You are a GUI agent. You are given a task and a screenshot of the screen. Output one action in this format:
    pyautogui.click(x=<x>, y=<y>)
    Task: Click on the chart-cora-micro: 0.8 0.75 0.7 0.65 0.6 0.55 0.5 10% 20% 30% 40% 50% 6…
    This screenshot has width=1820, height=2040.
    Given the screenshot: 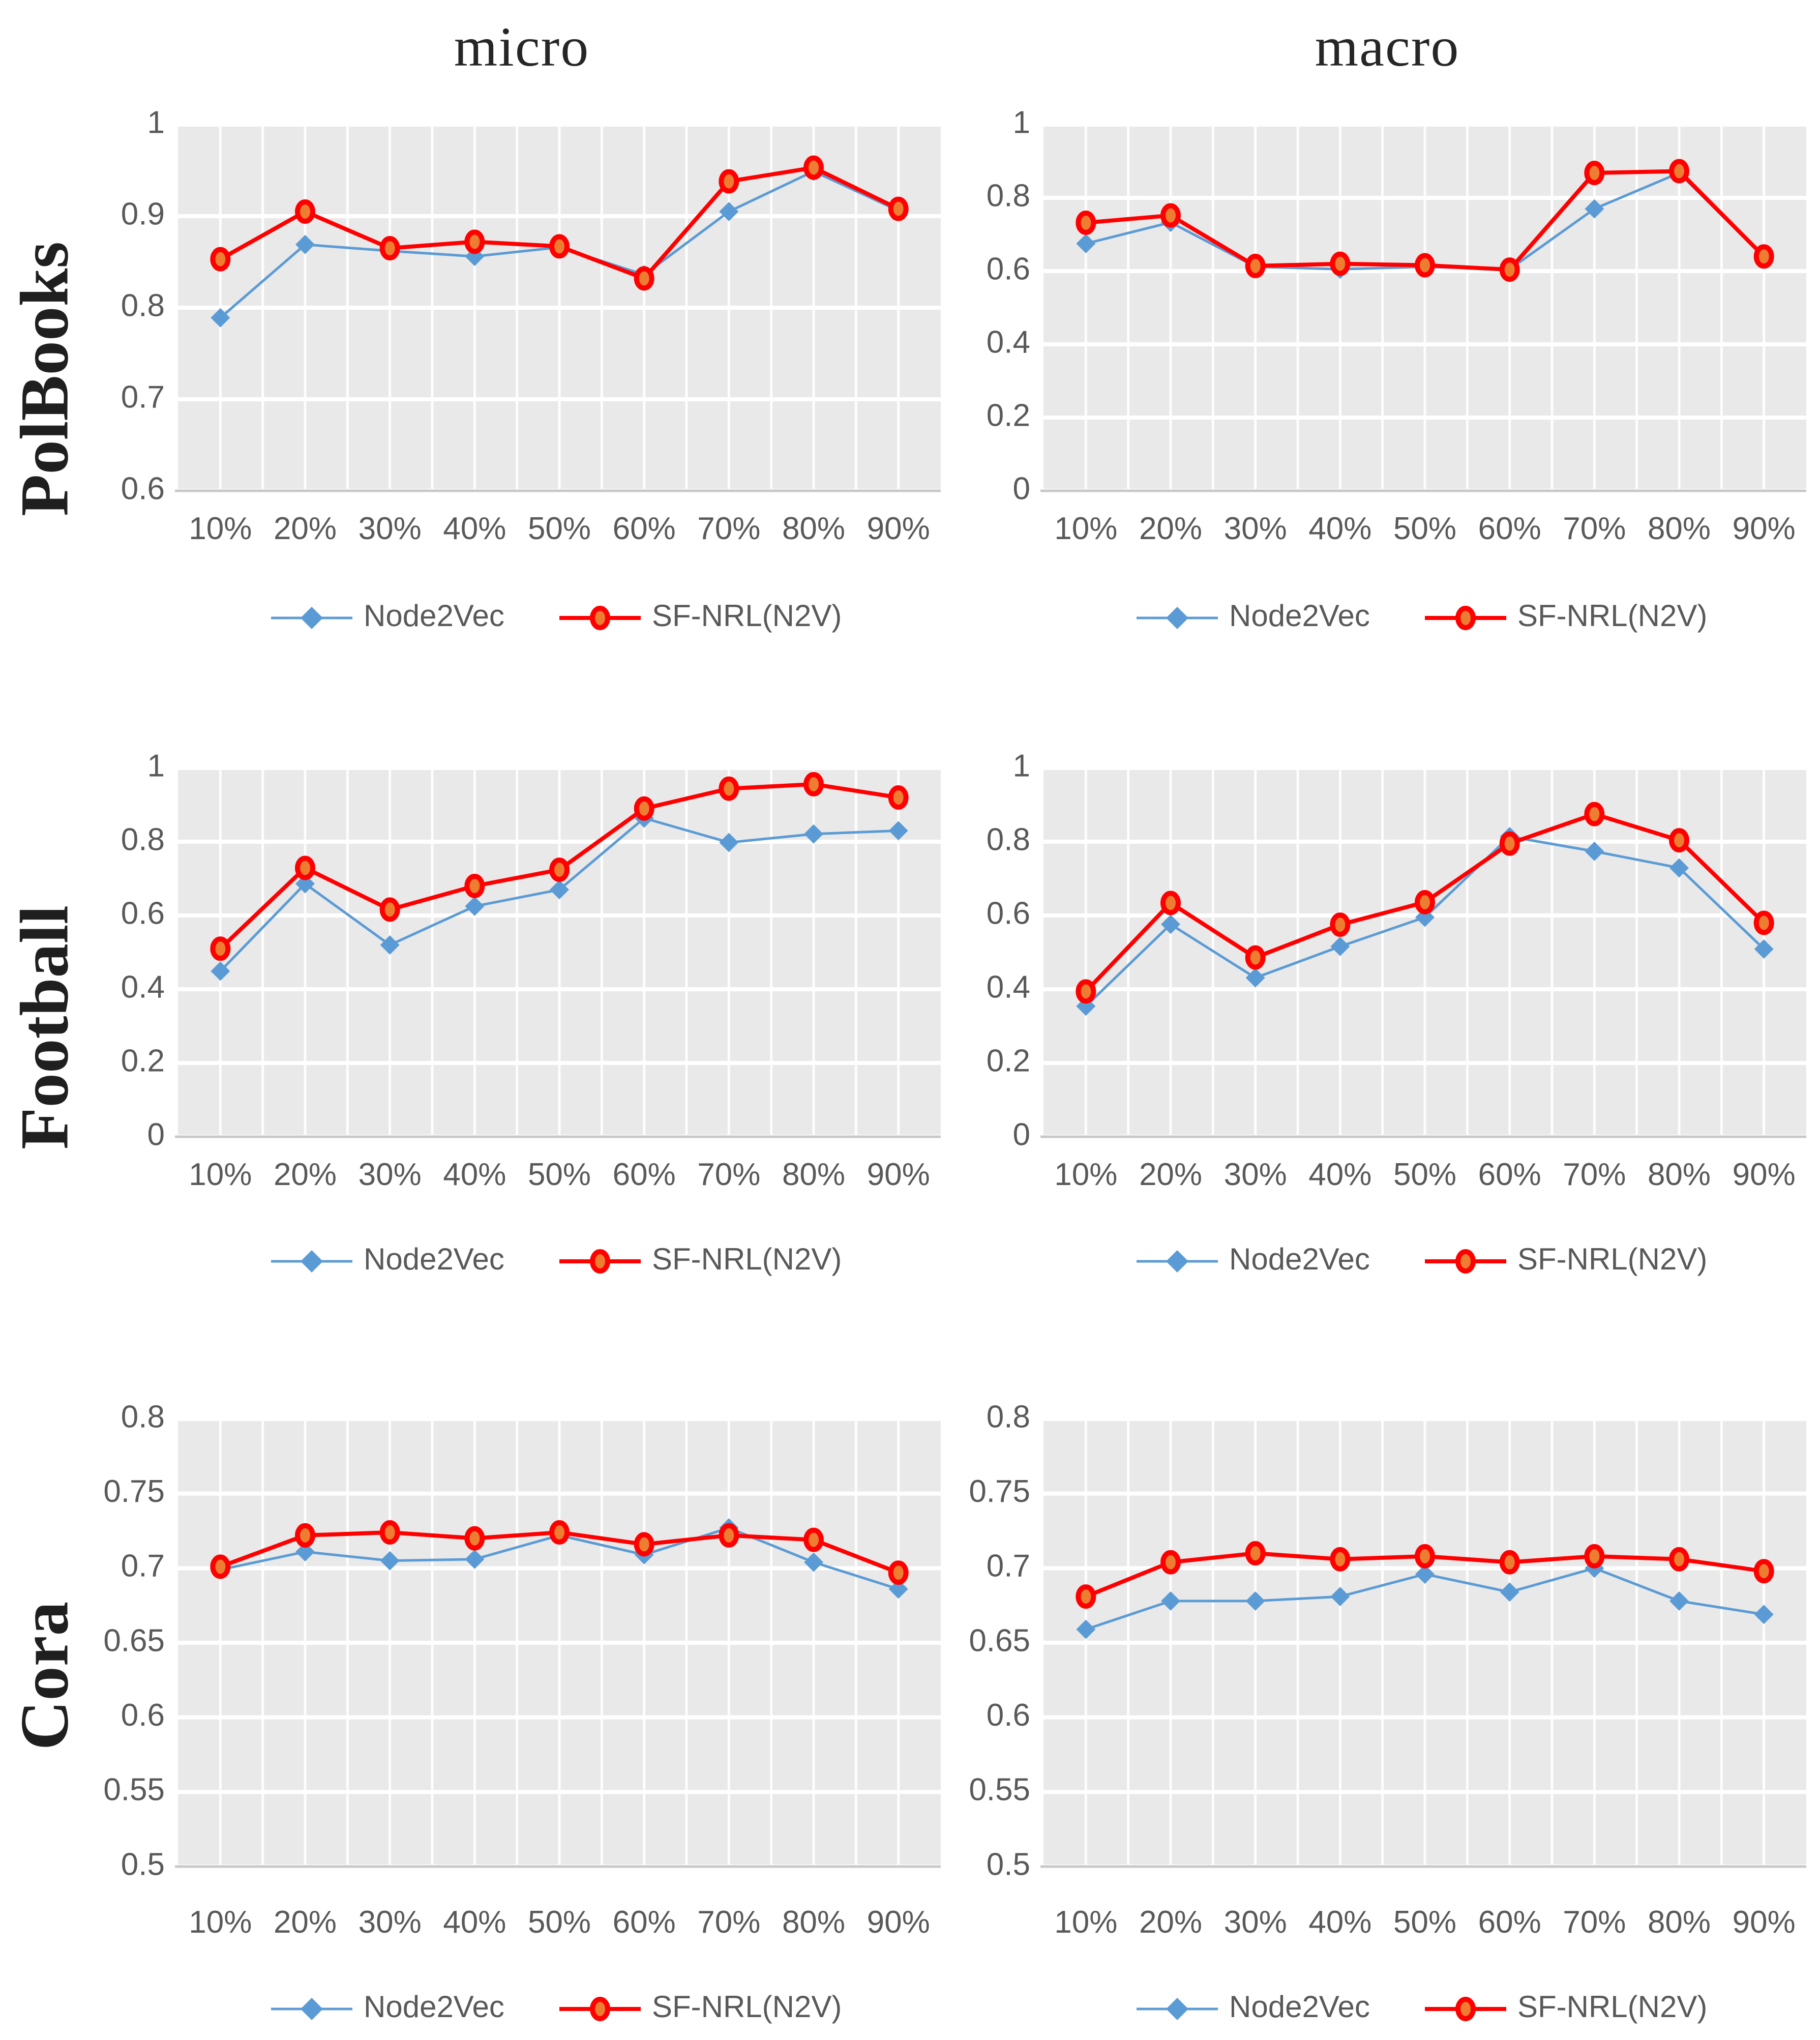 What is the action you would take?
    pyautogui.click(x=522, y=1711)
    